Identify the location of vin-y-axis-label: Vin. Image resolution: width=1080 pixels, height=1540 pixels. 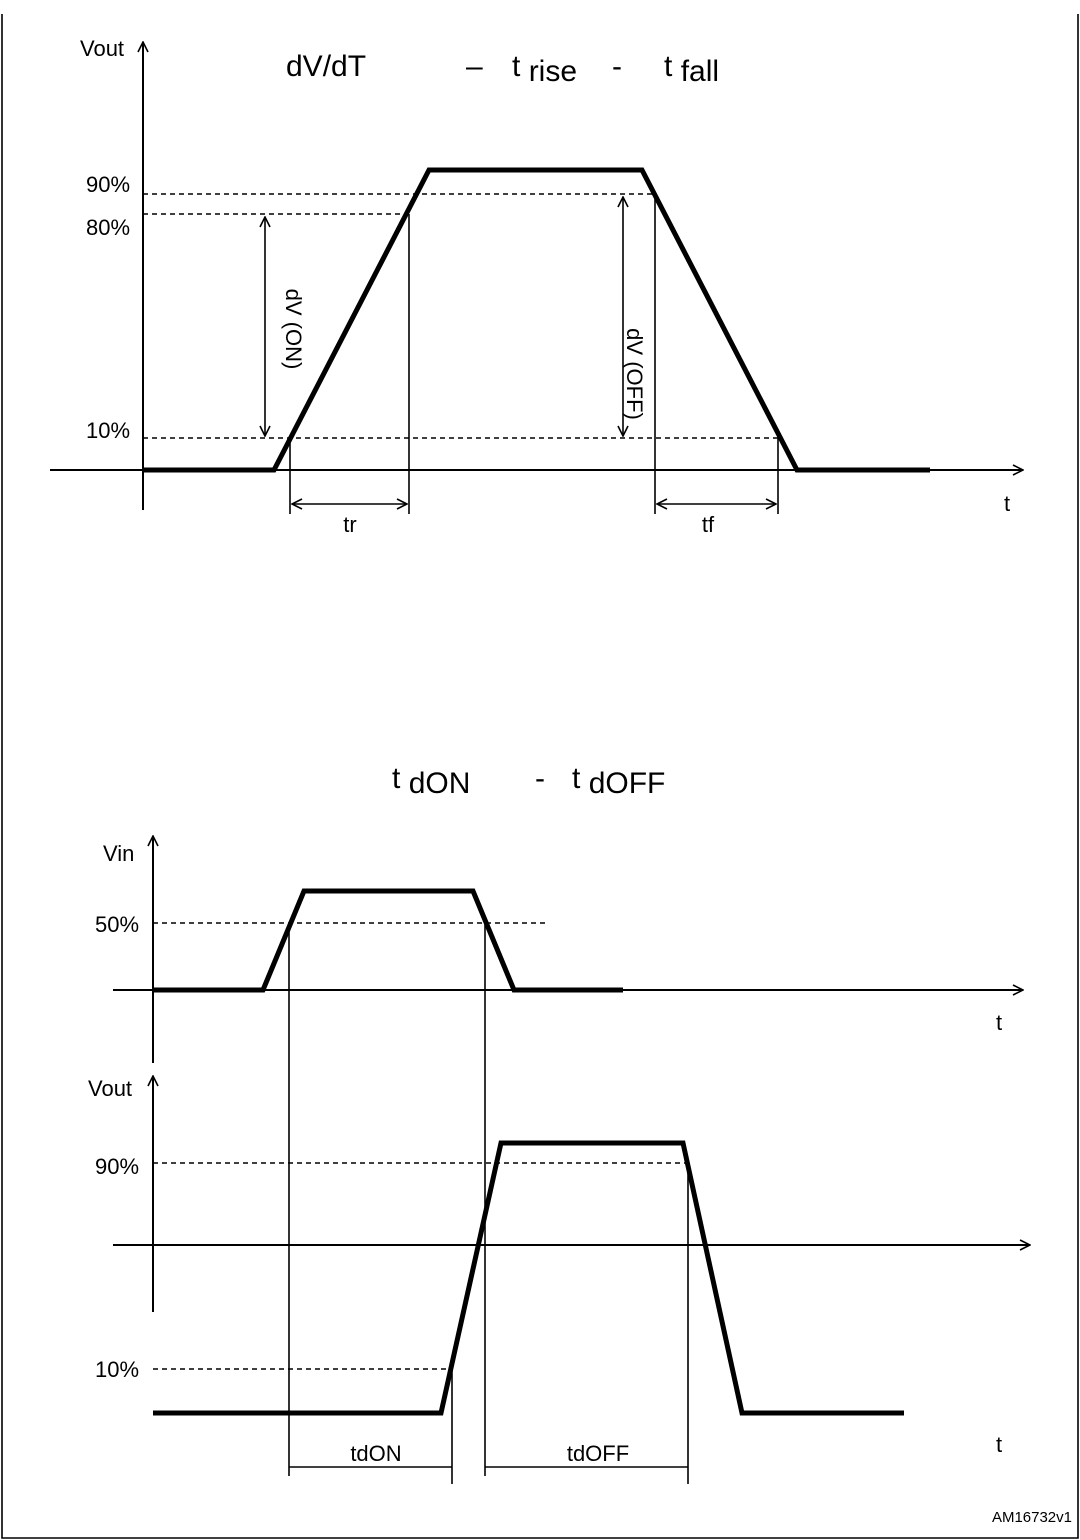
(118, 853).